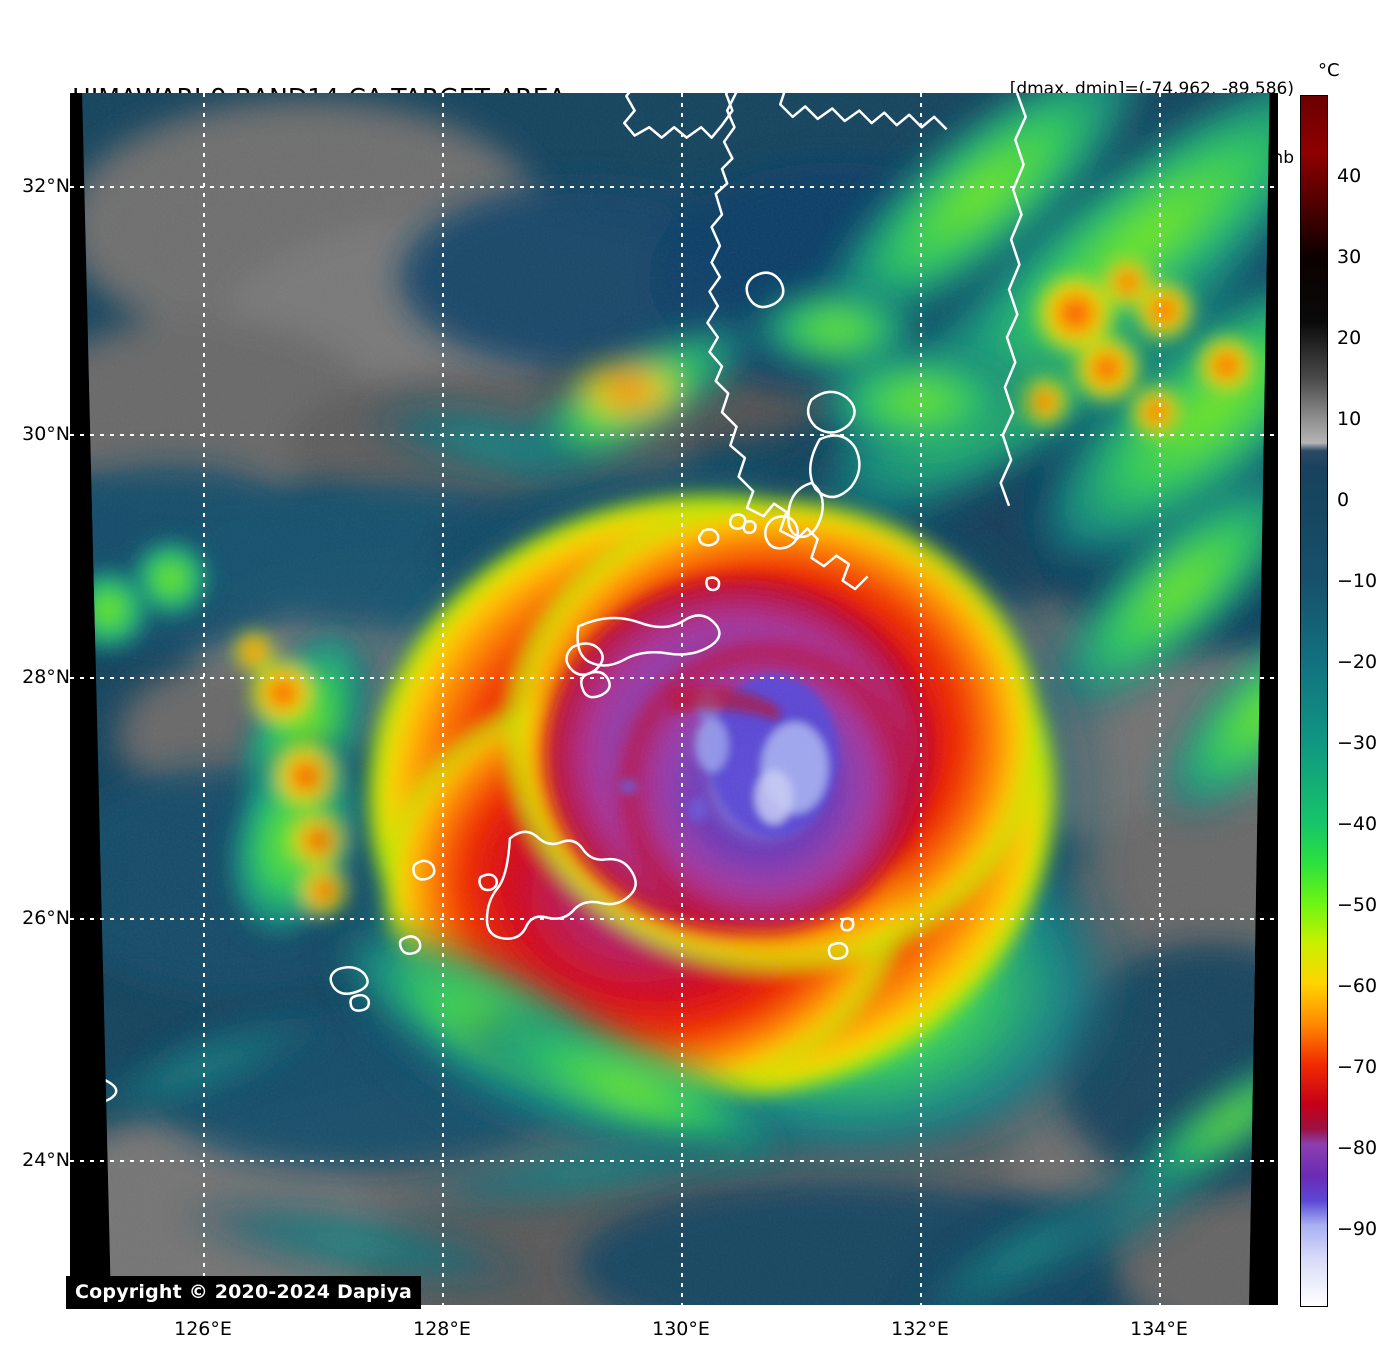 This screenshot has height=1359, width=1390. What do you see at coordinates (1329, 70) in the screenshot?
I see `colorbar-unit-label: °C` at bounding box center [1329, 70].